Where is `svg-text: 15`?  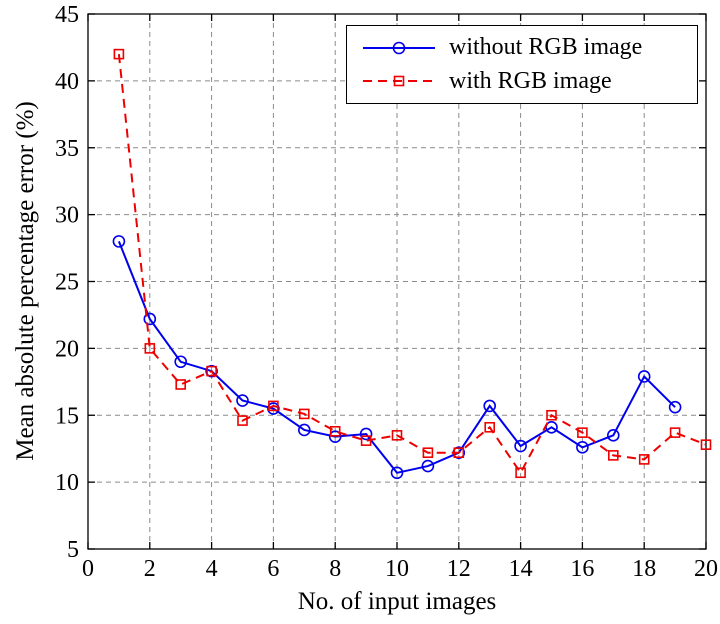
svg-text: 15 is located at coordinates (67, 416).